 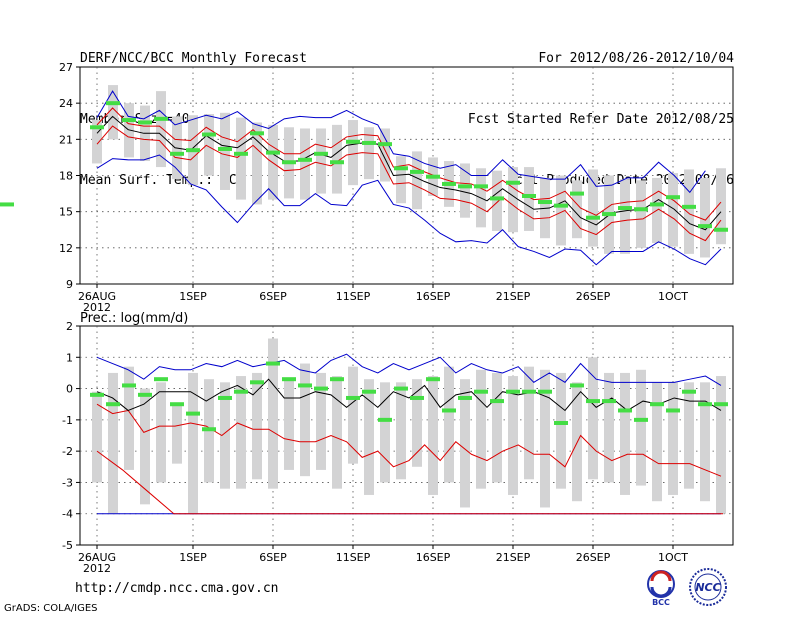 I want to click on temp-y-tick-label: 9, so click(x=69, y=284).